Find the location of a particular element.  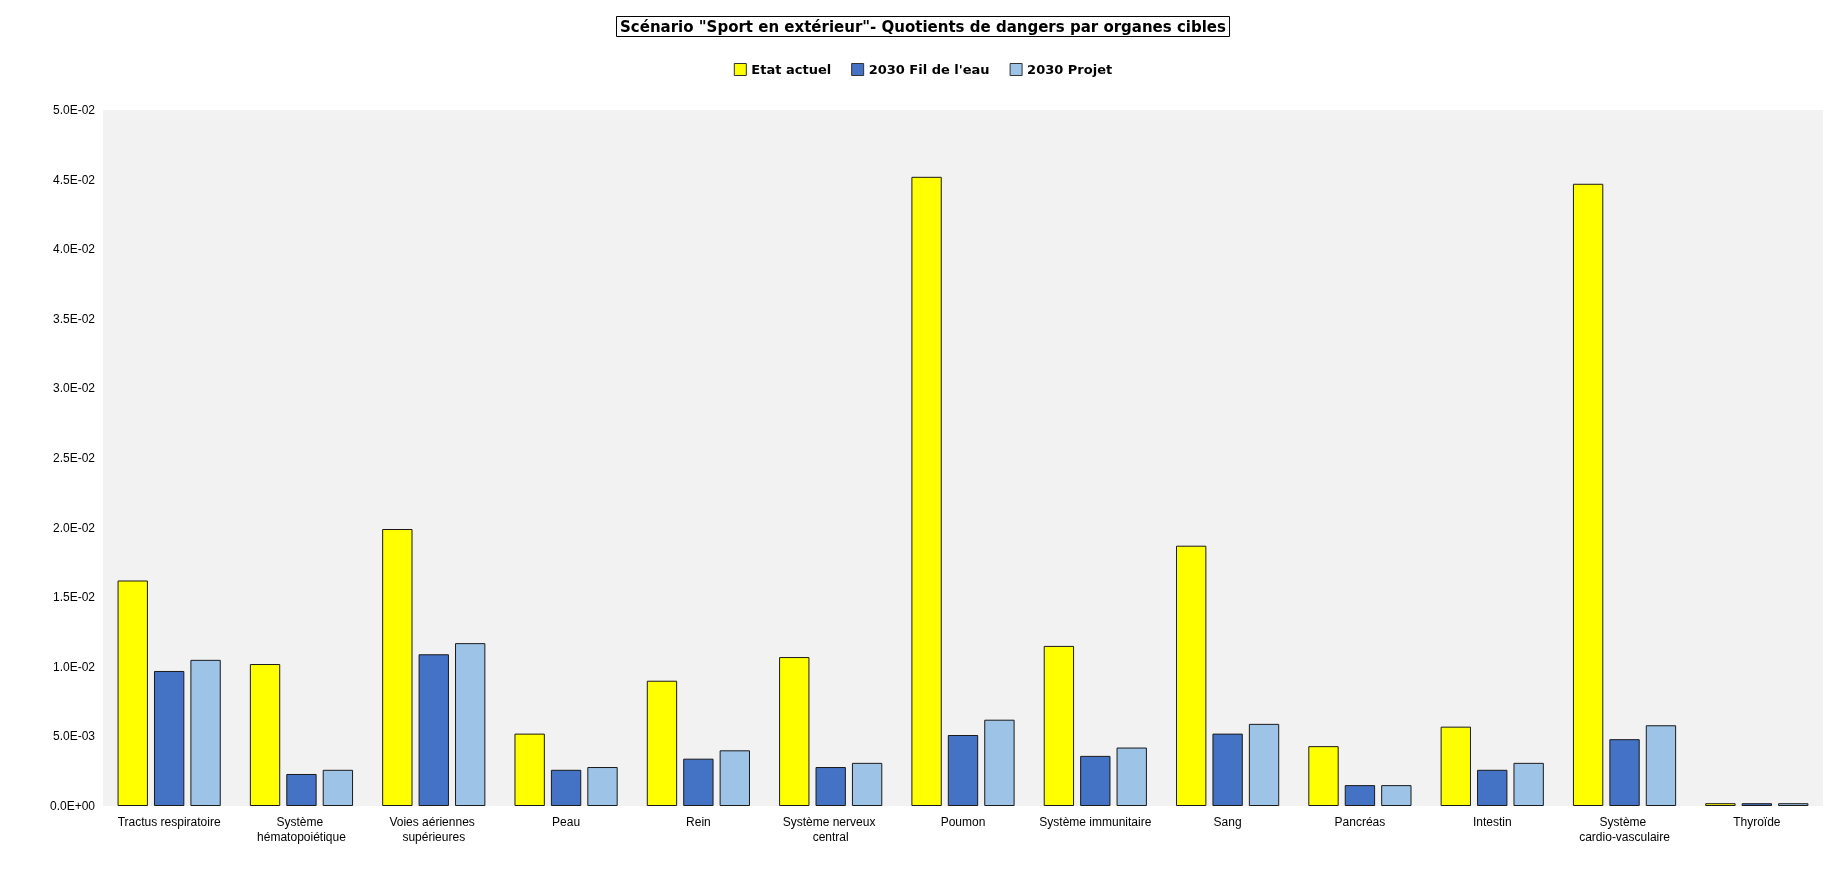

x-tick-label: Poumon is located at coordinates (963, 821).